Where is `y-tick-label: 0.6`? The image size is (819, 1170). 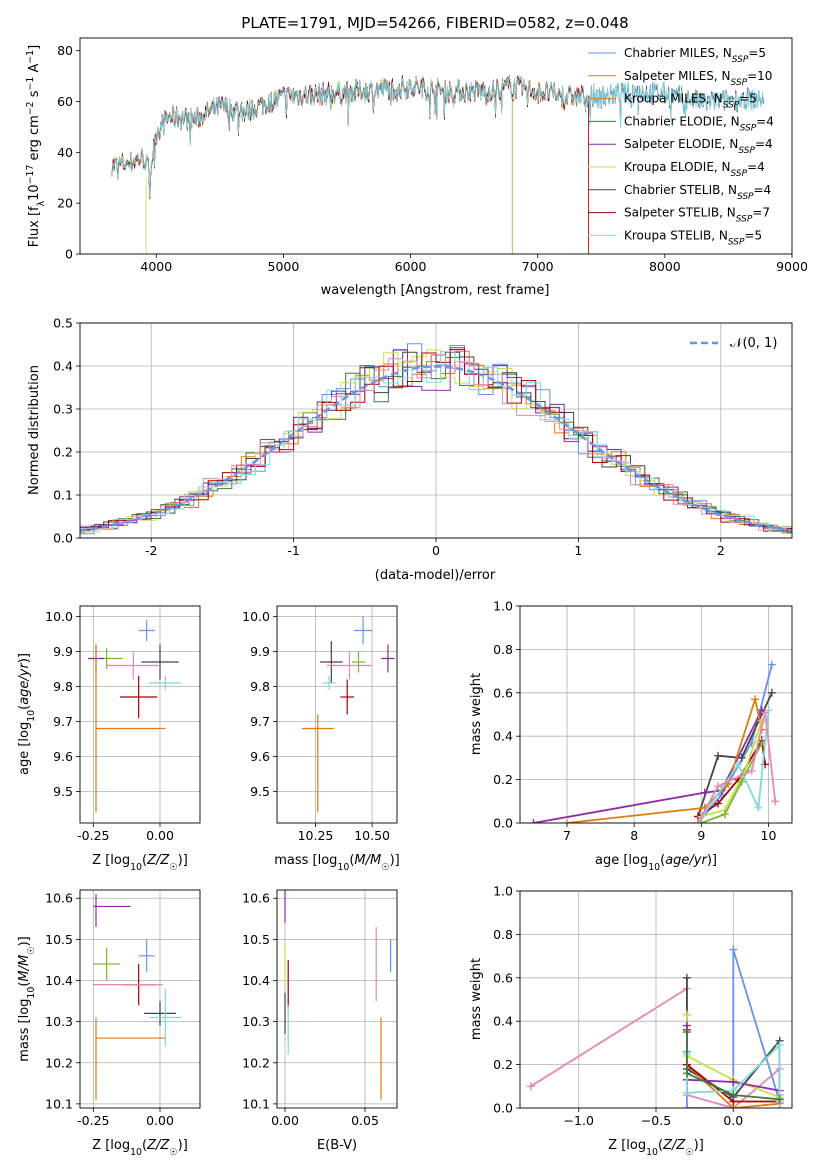
y-tick-label: 0.6 is located at coordinates (503, 692).